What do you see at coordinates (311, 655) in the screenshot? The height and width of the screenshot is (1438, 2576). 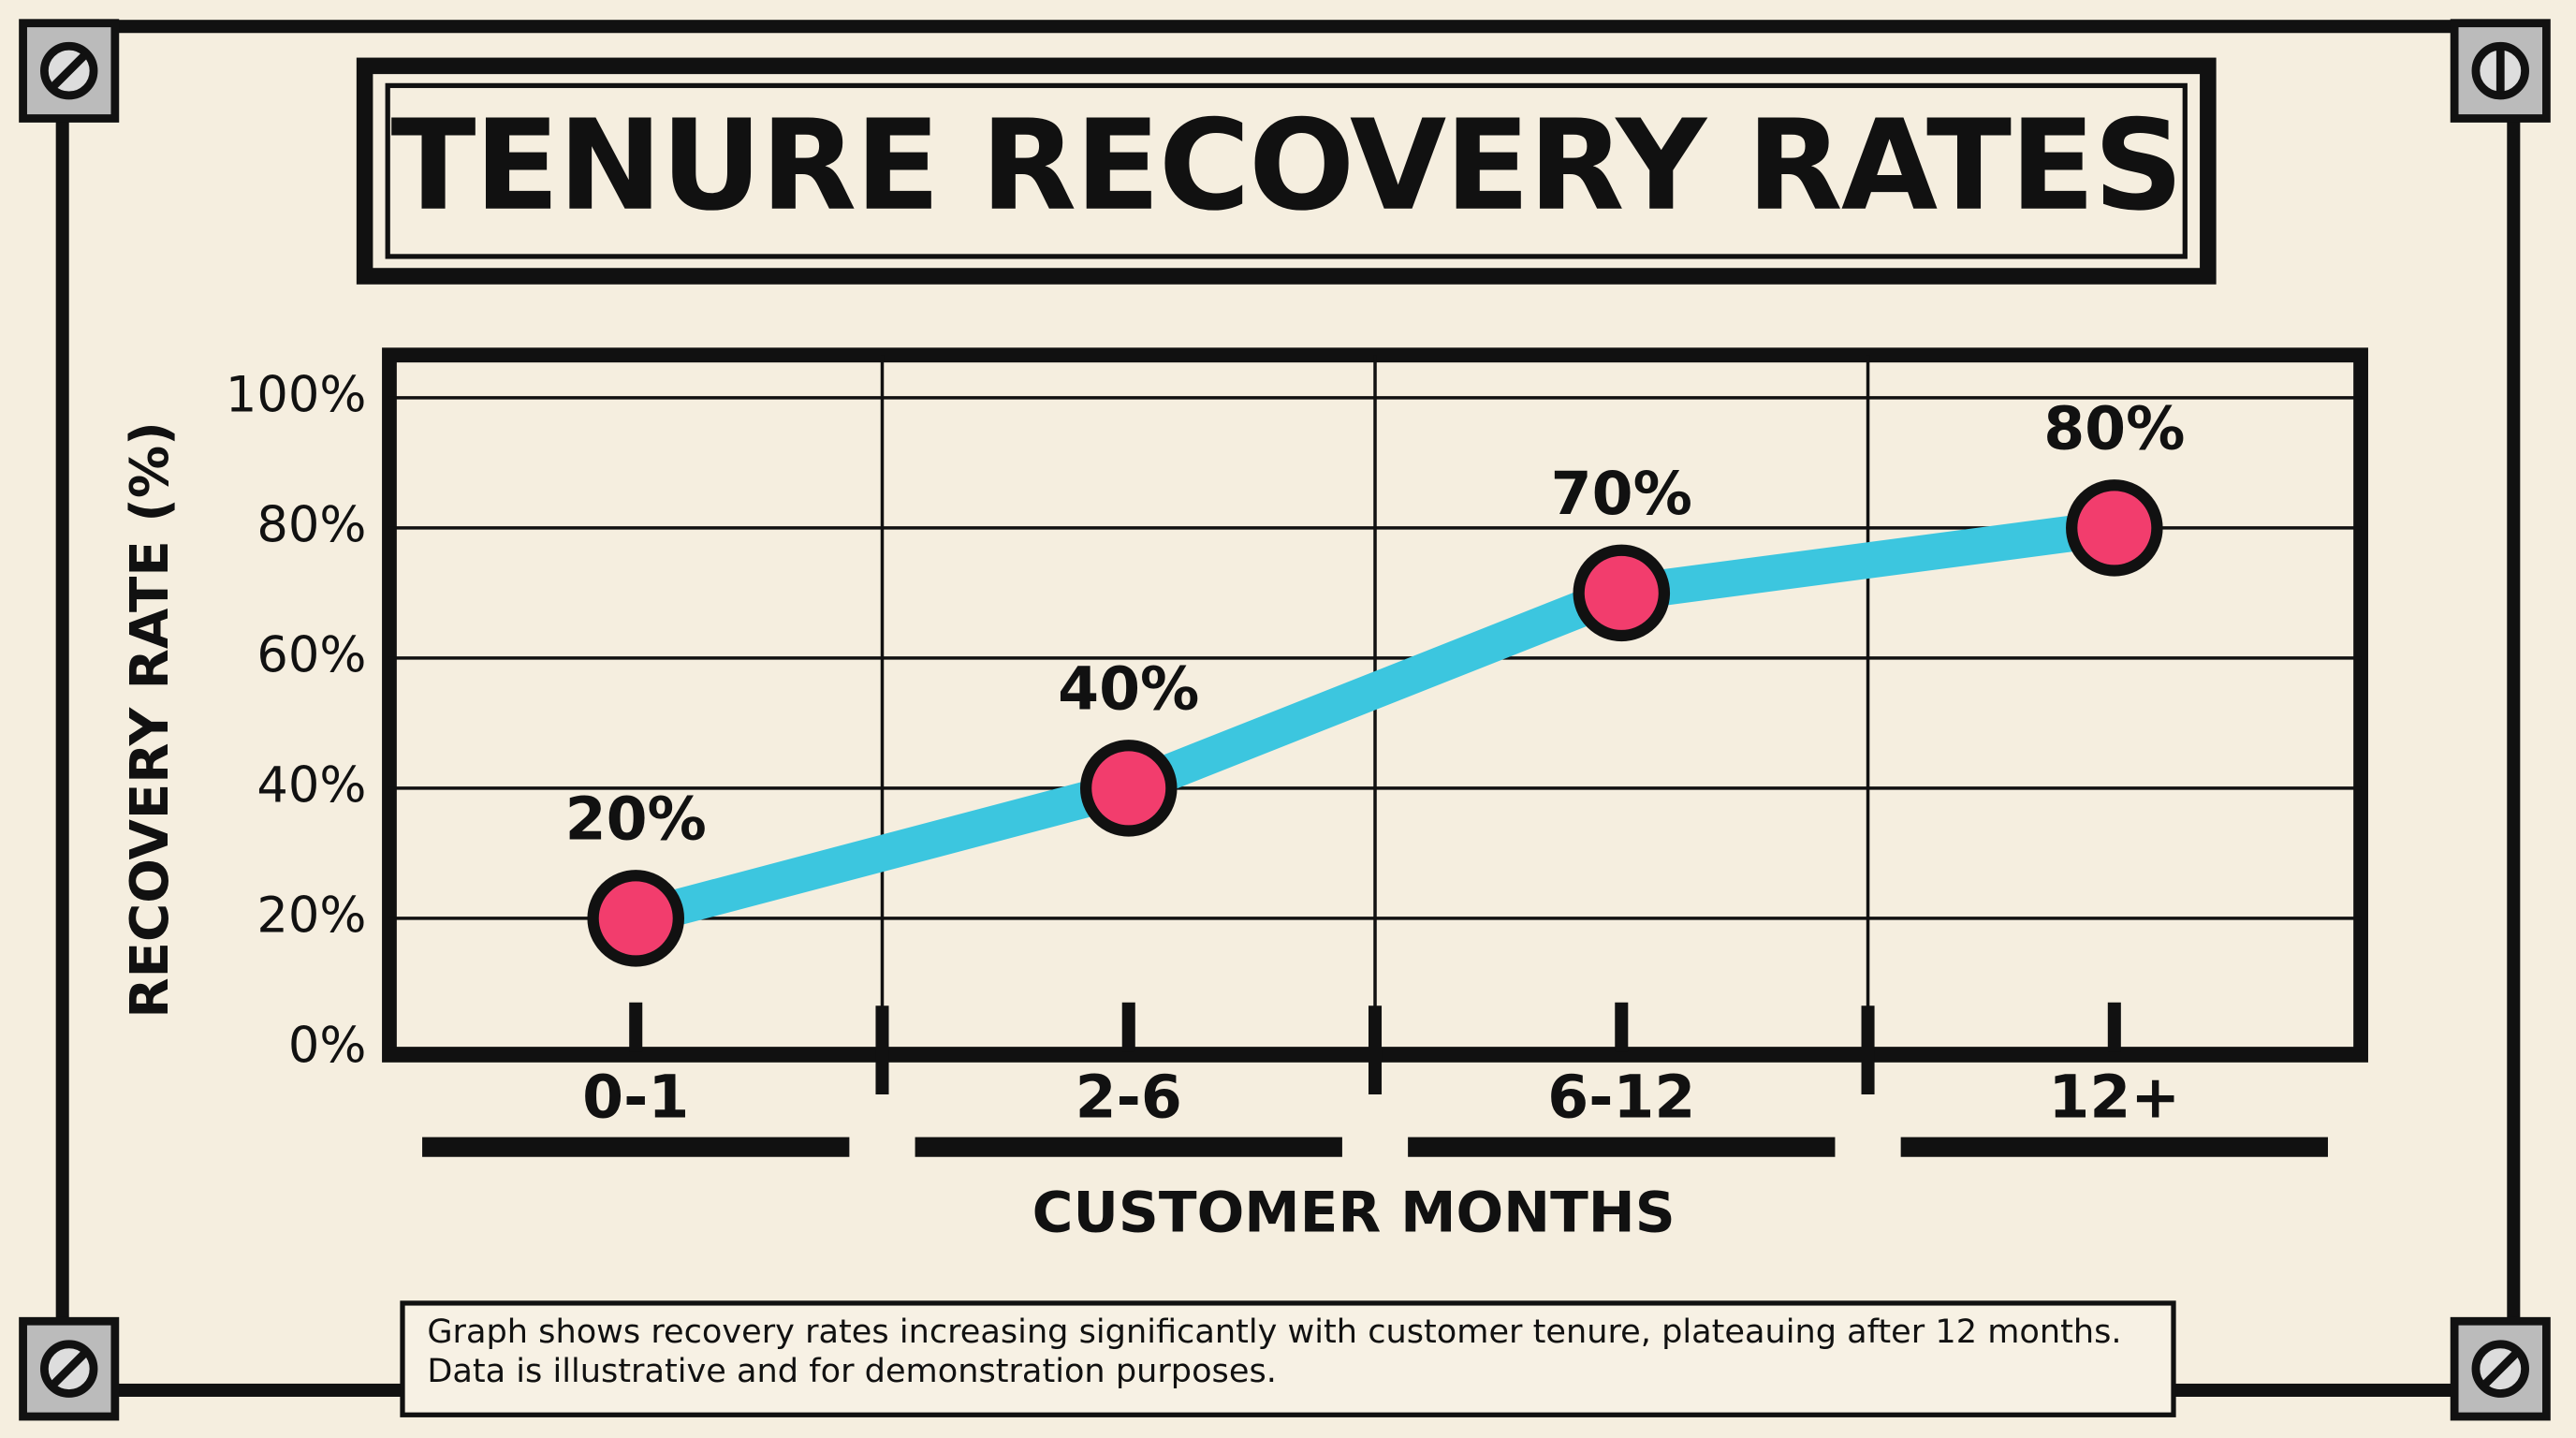 I see `y-tick-label: 60%` at bounding box center [311, 655].